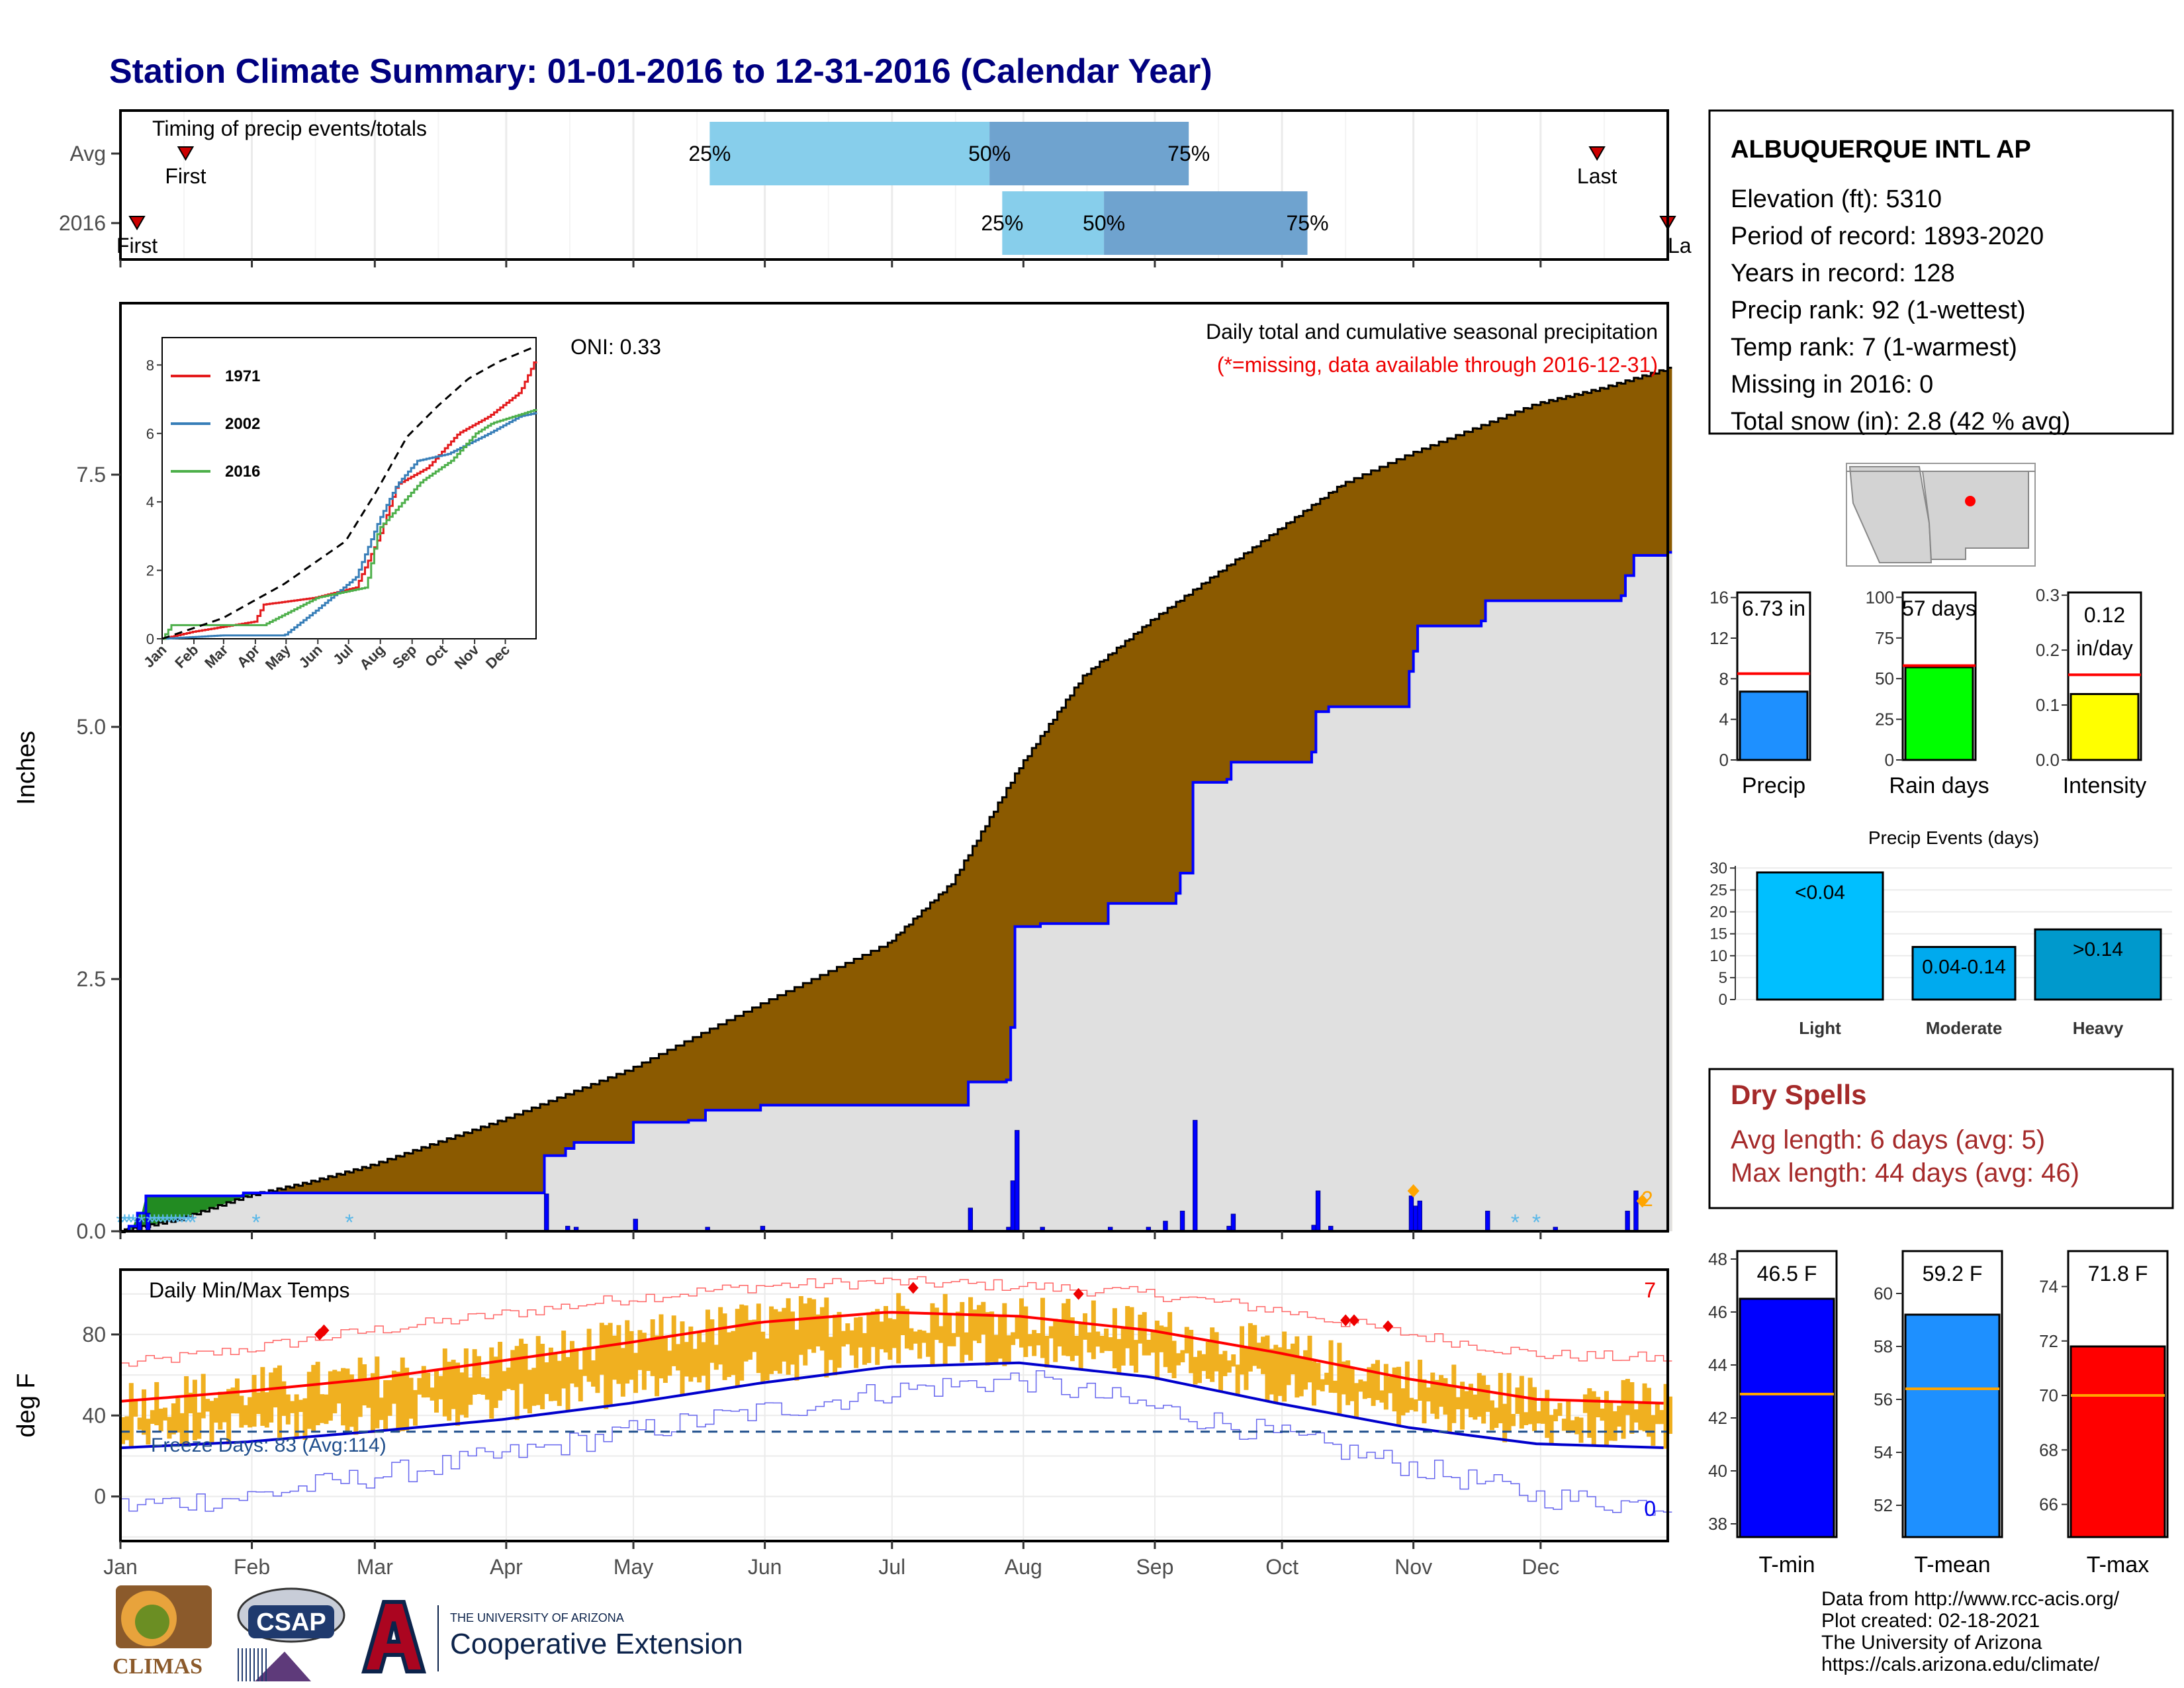  What do you see at coordinates (1718, 1471) in the screenshot?
I see `y-tick-label: 40` at bounding box center [1718, 1471].